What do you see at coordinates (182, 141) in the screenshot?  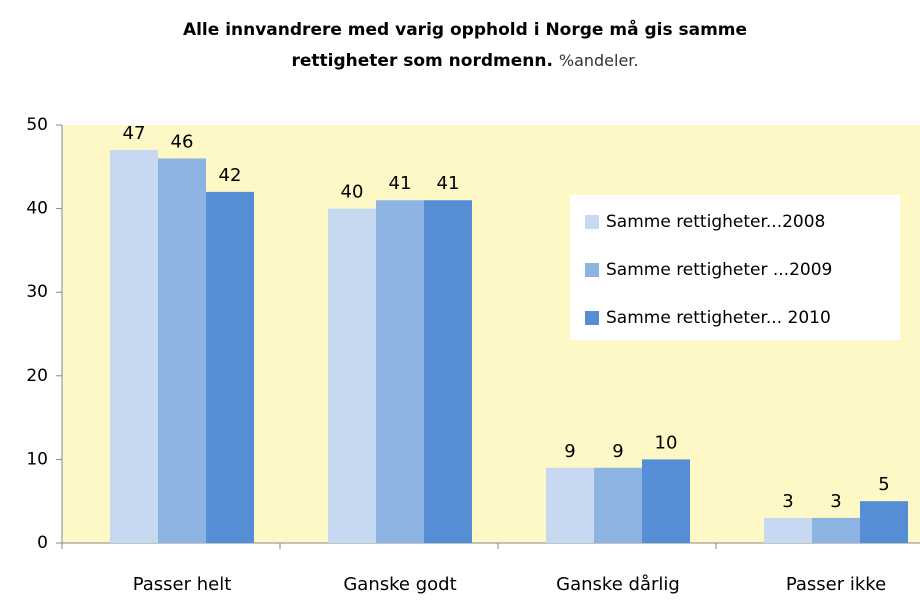 I see `data-label: 46` at bounding box center [182, 141].